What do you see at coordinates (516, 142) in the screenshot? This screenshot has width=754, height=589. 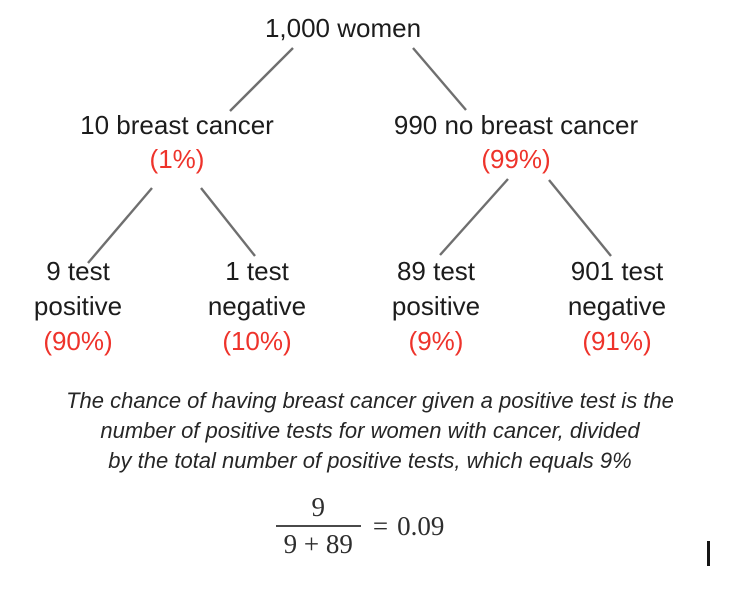 I see `branch-node-no-breast-cancer: 990 no breast cancer (99%)` at bounding box center [516, 142].